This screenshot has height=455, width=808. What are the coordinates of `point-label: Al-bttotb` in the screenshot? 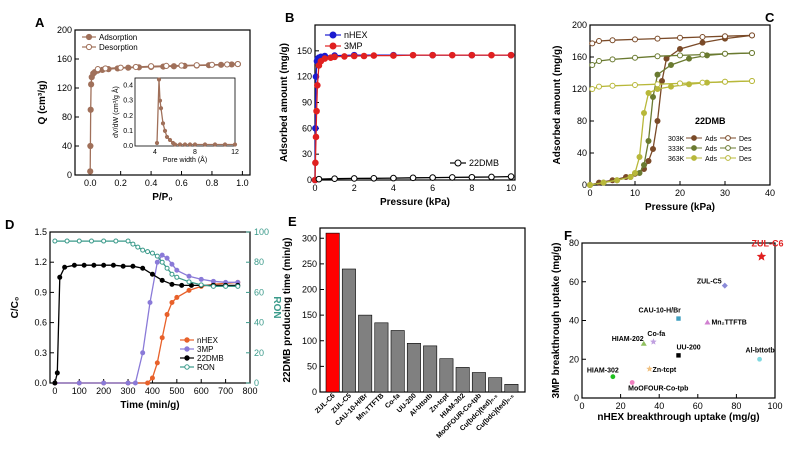 It's located at (760, 350).